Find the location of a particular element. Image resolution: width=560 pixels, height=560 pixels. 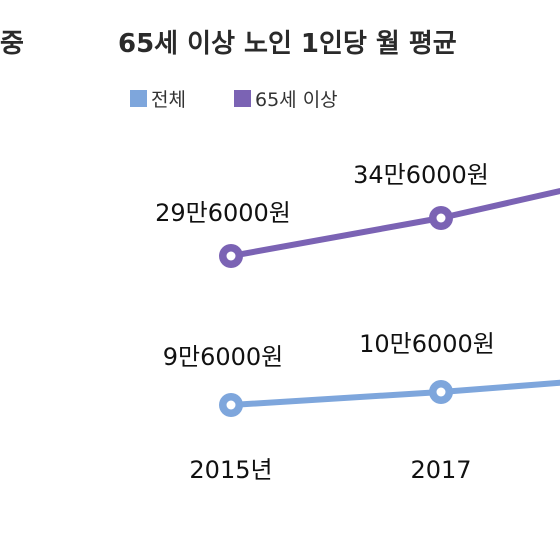

legend-label-1: 65세 이상 is located at coordinates (296, 100).